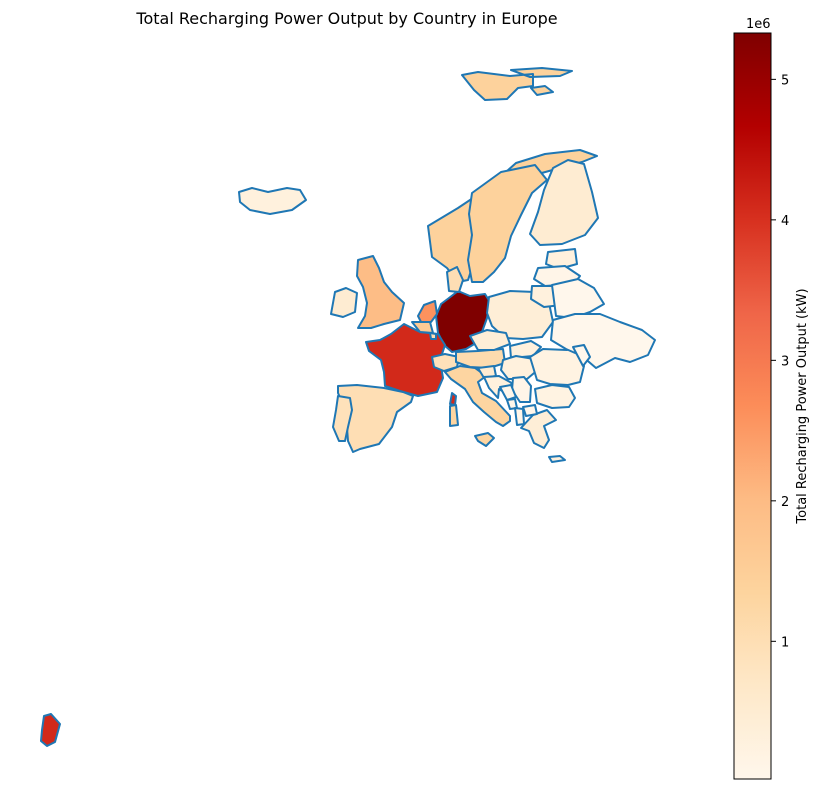 This screenshot has height=790, width=819. Describe the element at coordinates (342, 418) in the screenshot. I see `country-portugal: Portugal` at that location.